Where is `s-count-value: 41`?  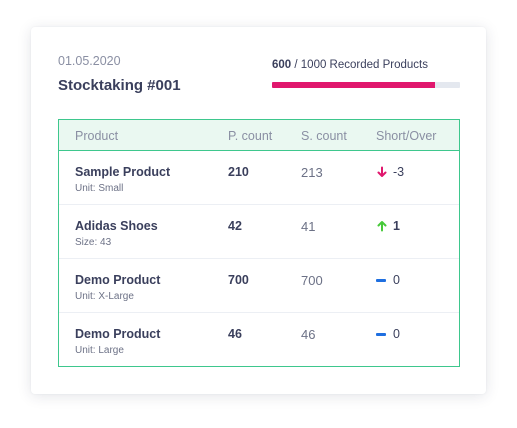
s-count-value: 41 is located at coordinates (308, 226).